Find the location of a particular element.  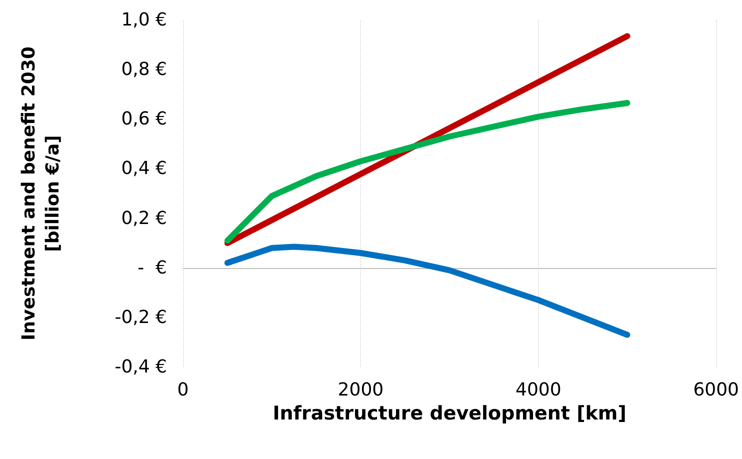

y-tick-label: -0,2 € is located at coordinates (140, 317).